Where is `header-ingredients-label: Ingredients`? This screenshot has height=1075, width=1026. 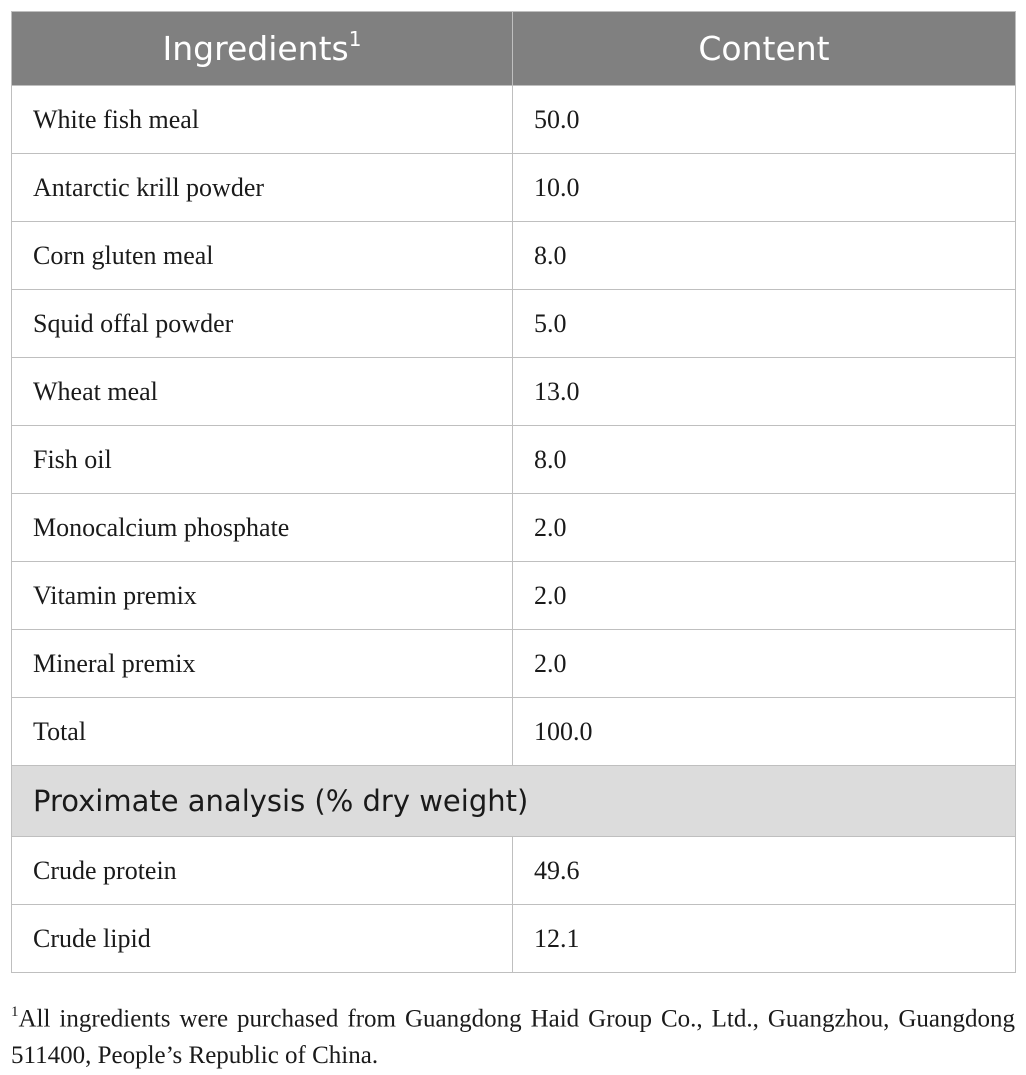
header-ingredients-label: Ingredients is located at coordinates (255, 48).